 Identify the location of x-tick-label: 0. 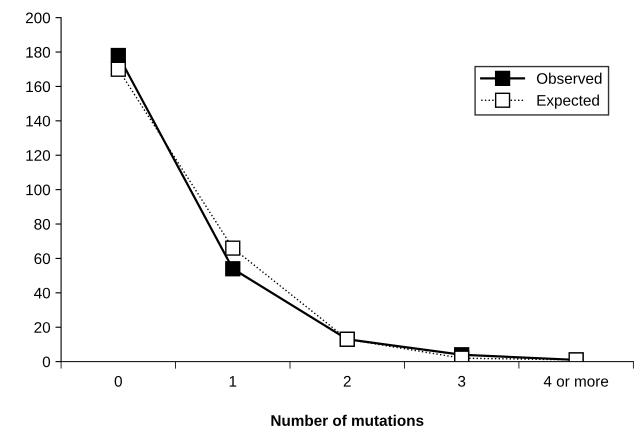
(118, 381).